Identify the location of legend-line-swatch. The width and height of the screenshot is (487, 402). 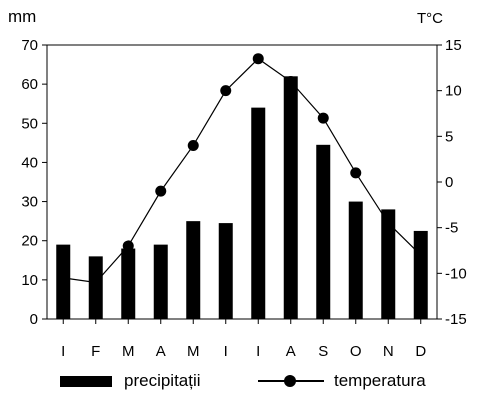
(291, 381).